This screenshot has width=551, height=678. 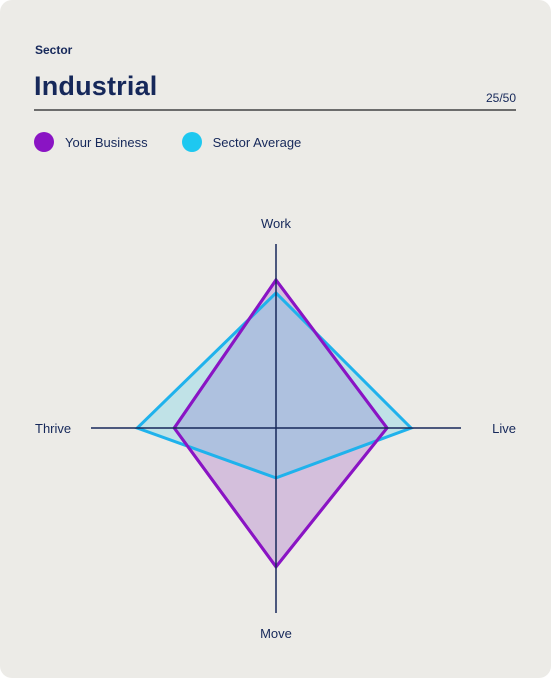 What do you see at coordinates (191, 142) in the screenshot?
I see `legend-swatch-sector-average` at bounding box center [191, 142].